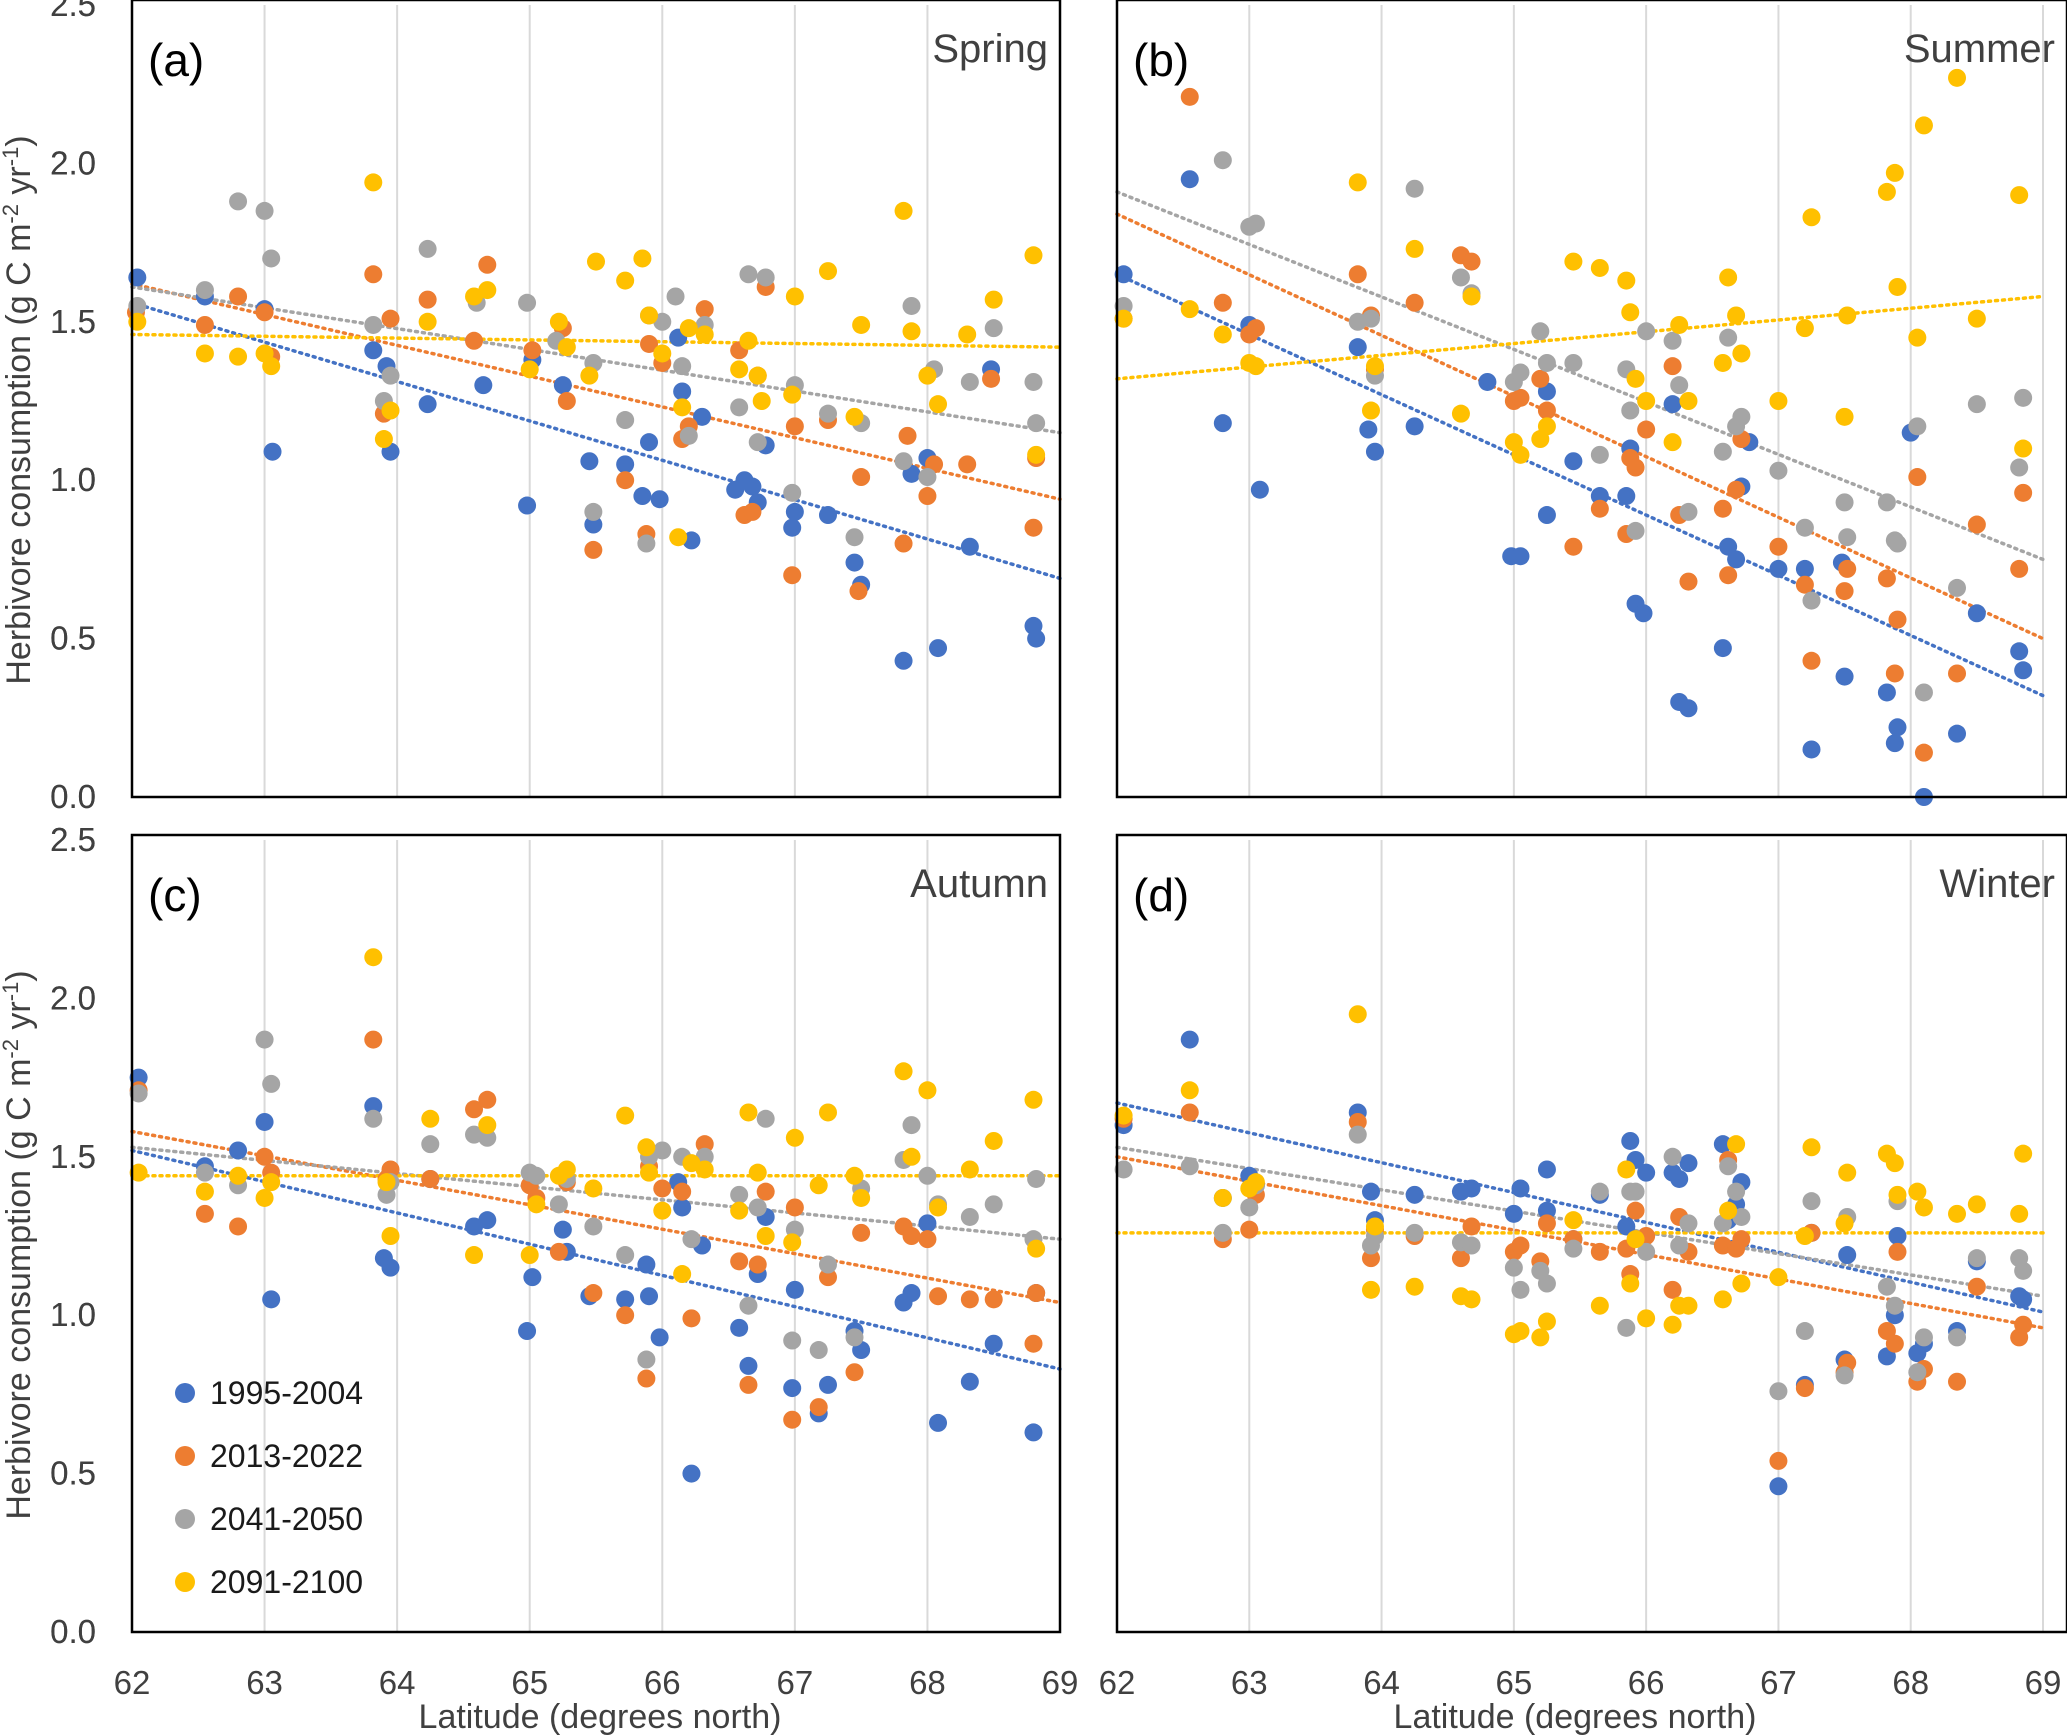  What do you see at coordinates (1580, 485) in the screenshot?
I see `trendline-1995-2004` at bounding box center [1580, 485].